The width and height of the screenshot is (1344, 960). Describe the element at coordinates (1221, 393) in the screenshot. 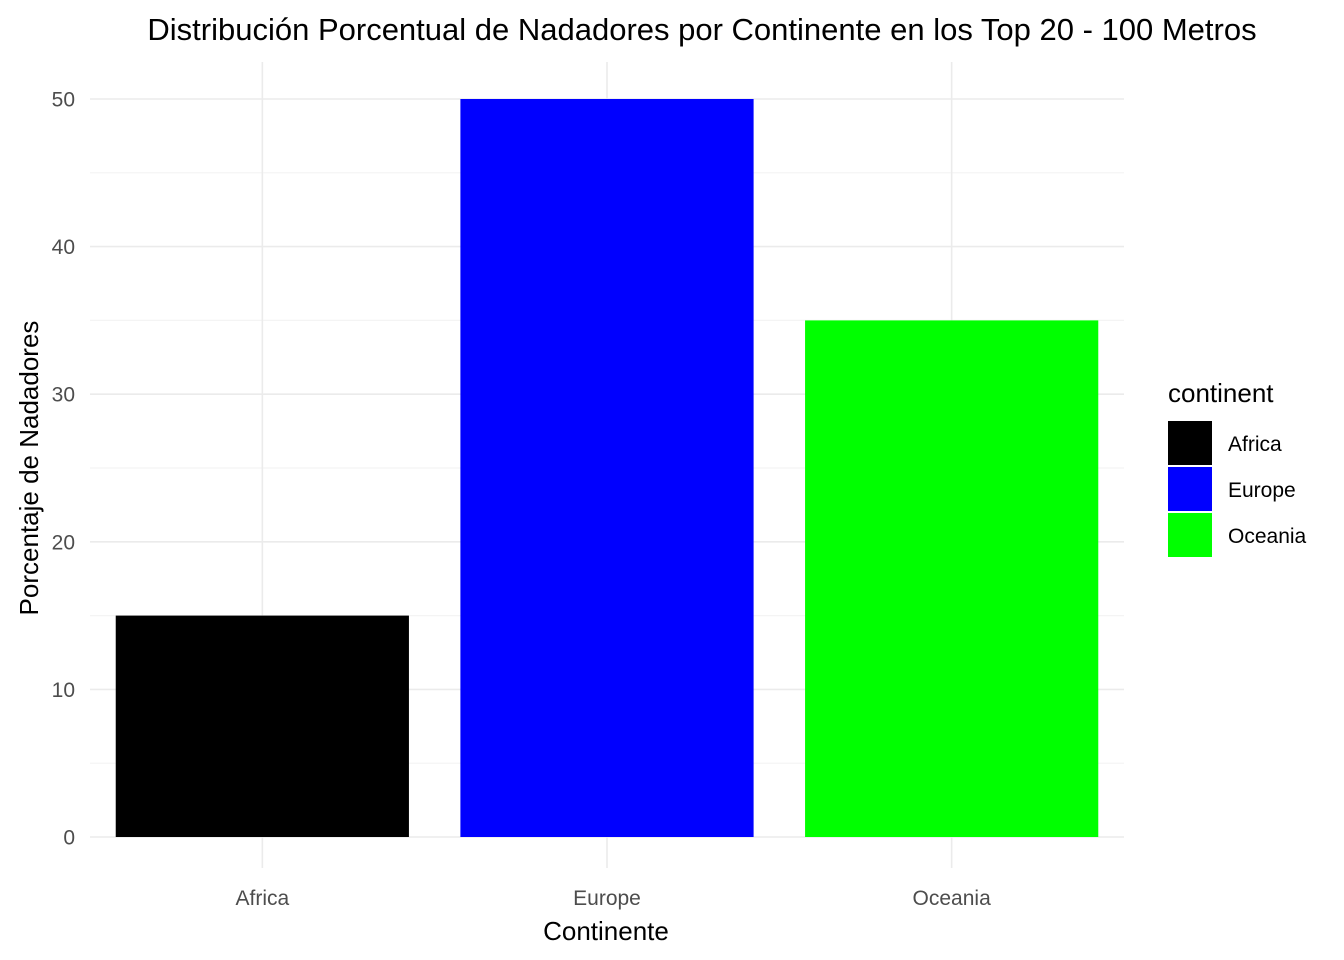

I see `legend-title: continent` at that location.